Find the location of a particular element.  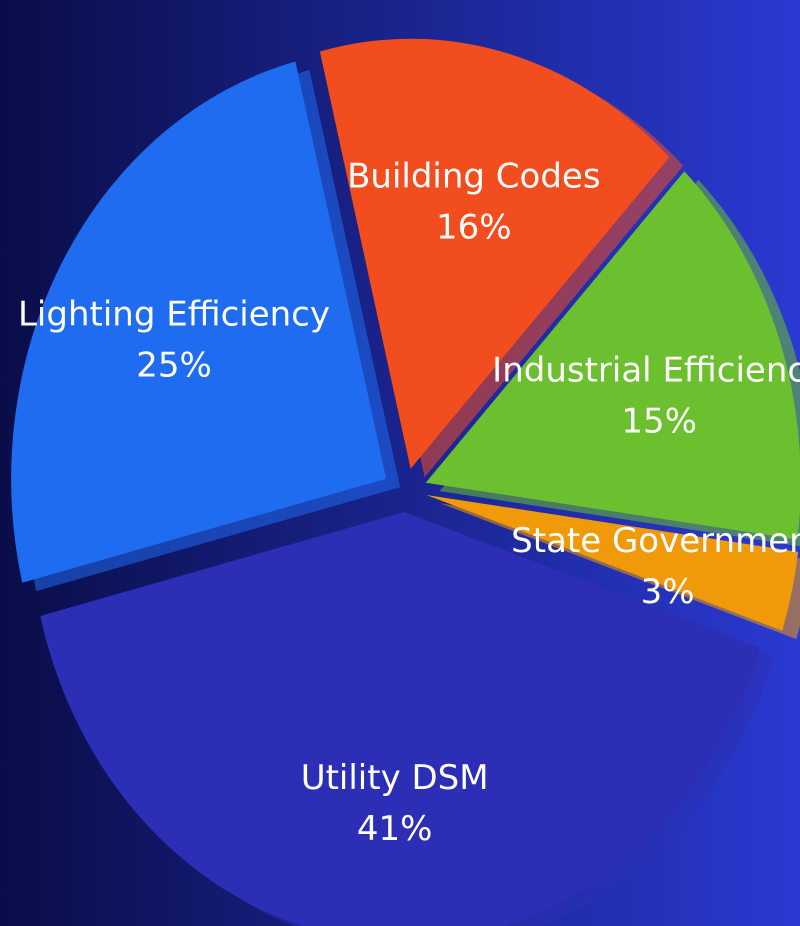

value-label: 3% is located at coordinates (668, 592).